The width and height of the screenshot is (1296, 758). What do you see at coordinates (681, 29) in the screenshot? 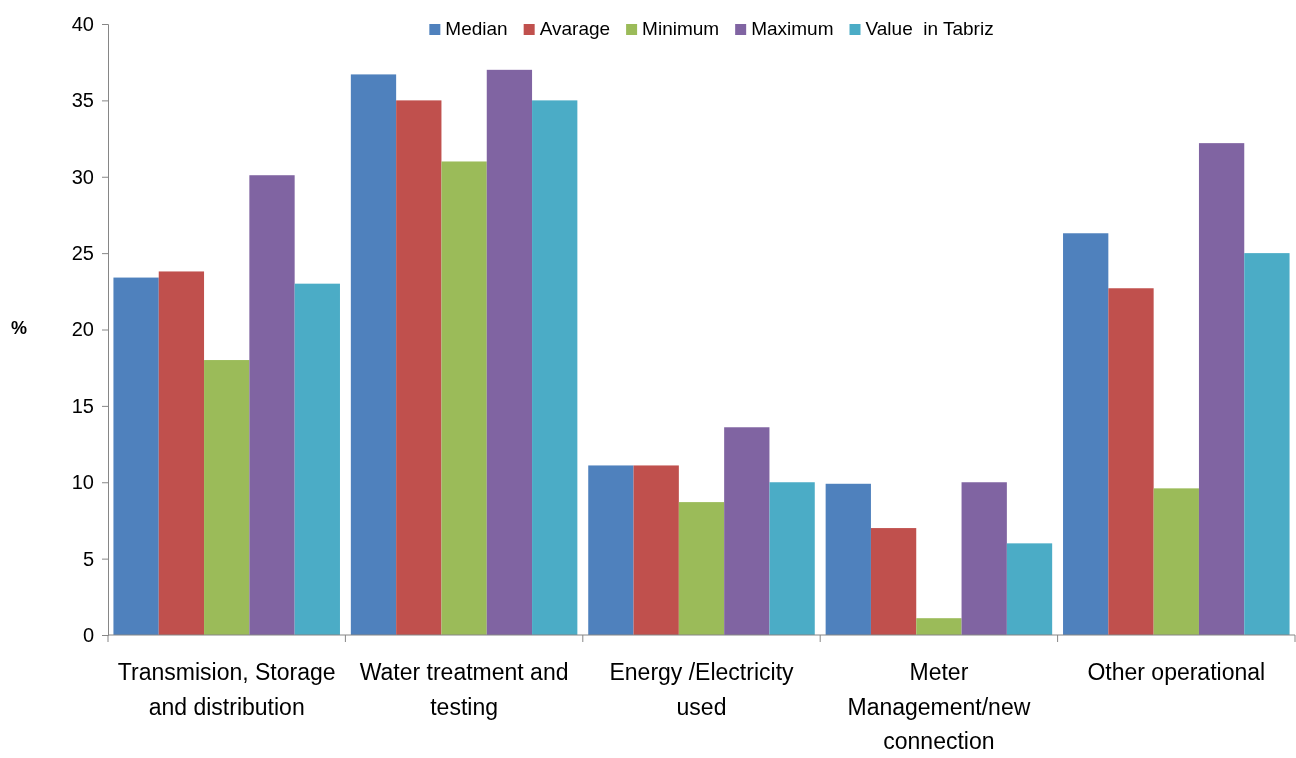
I see `legend-label: Minimum` at bounding box center [681, 29].